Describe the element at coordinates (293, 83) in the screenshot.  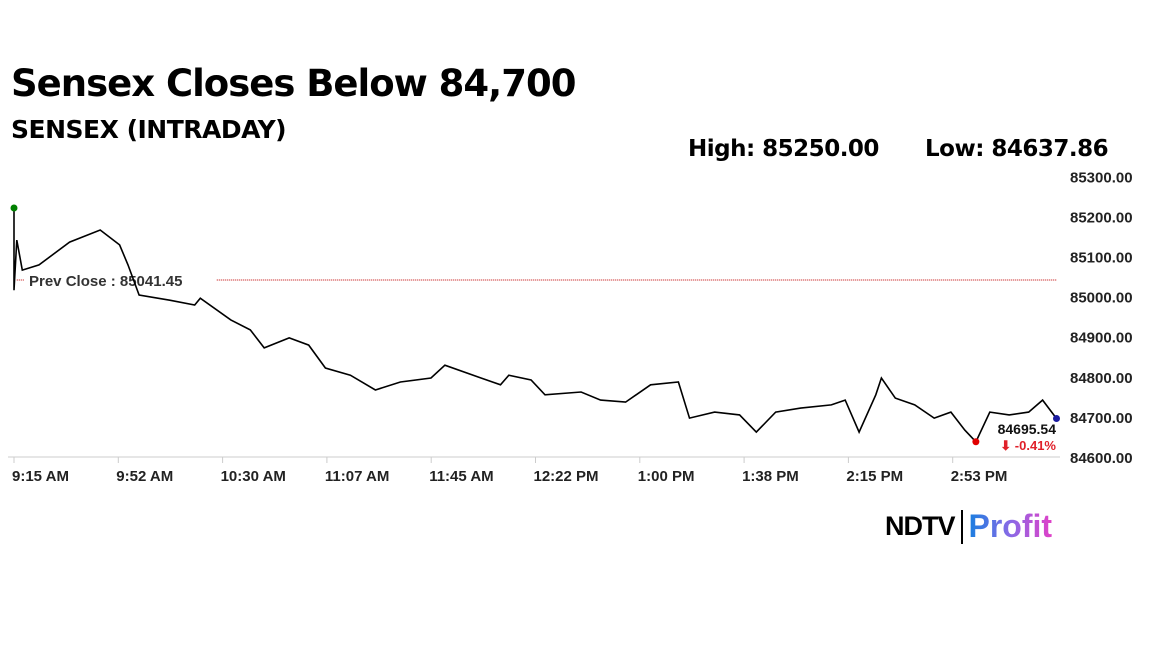
I see `headline: Sensex Closes Below 84,700` at that location.